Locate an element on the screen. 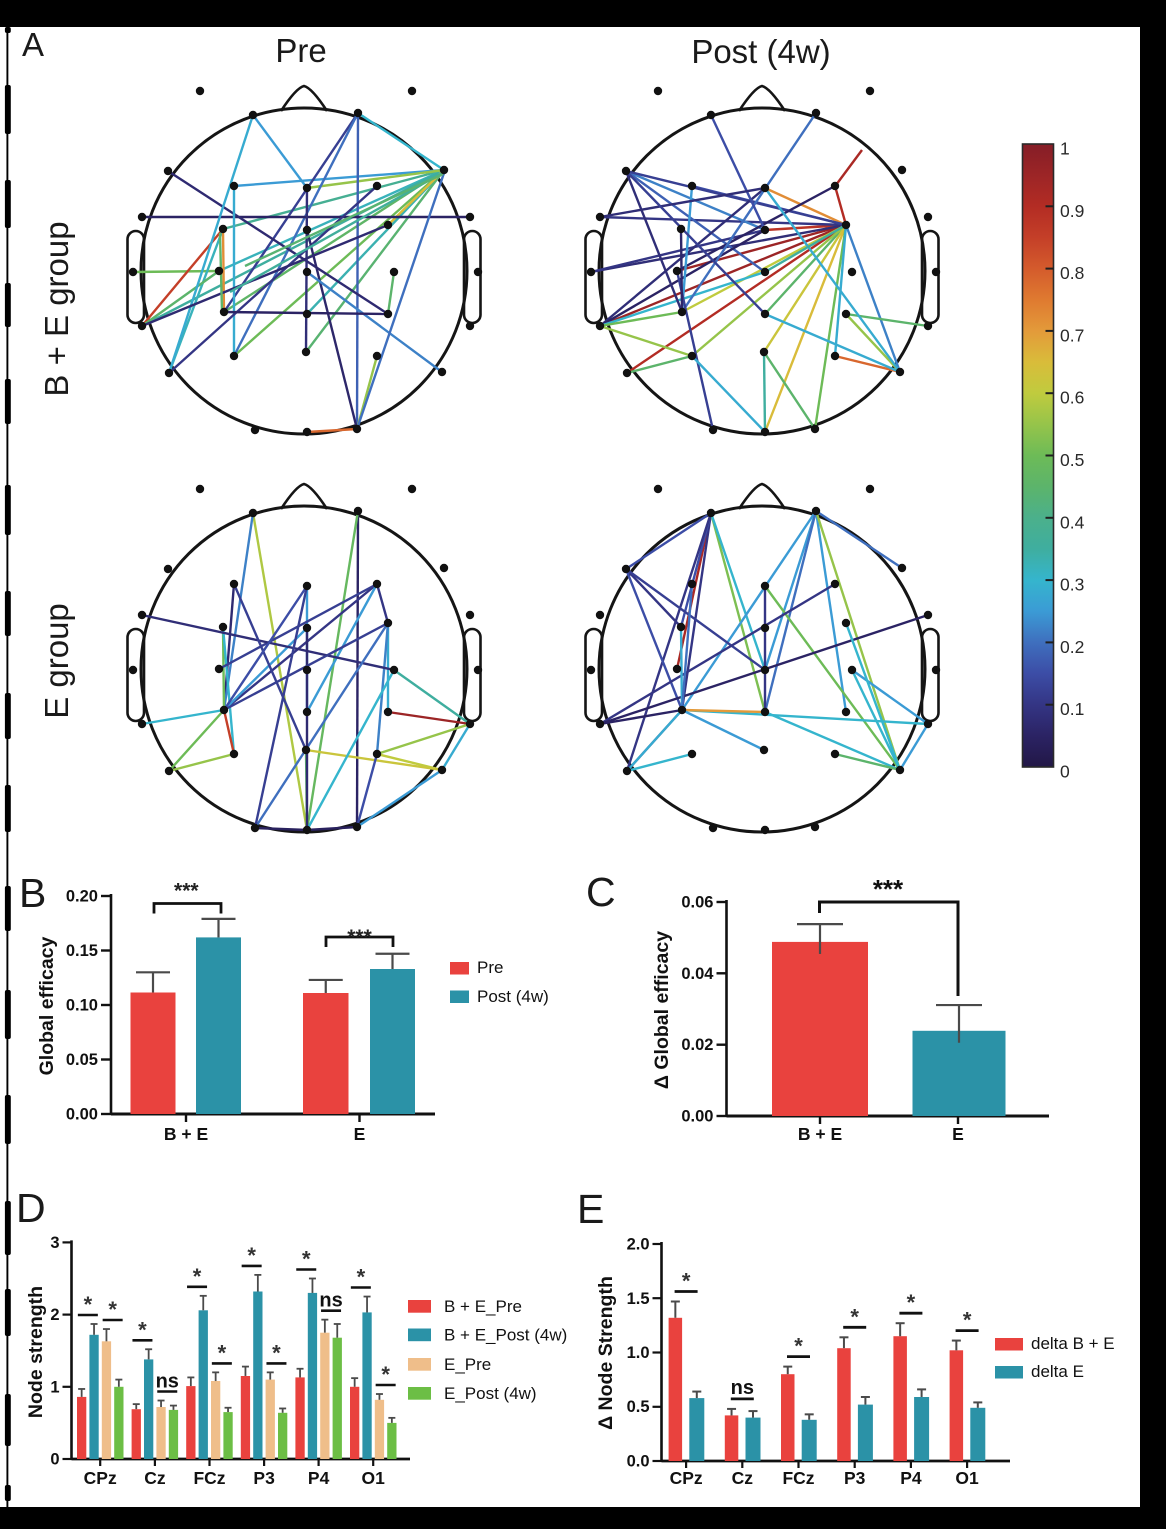  svg-text: 2.0 is located at coordinates (638, 1245).